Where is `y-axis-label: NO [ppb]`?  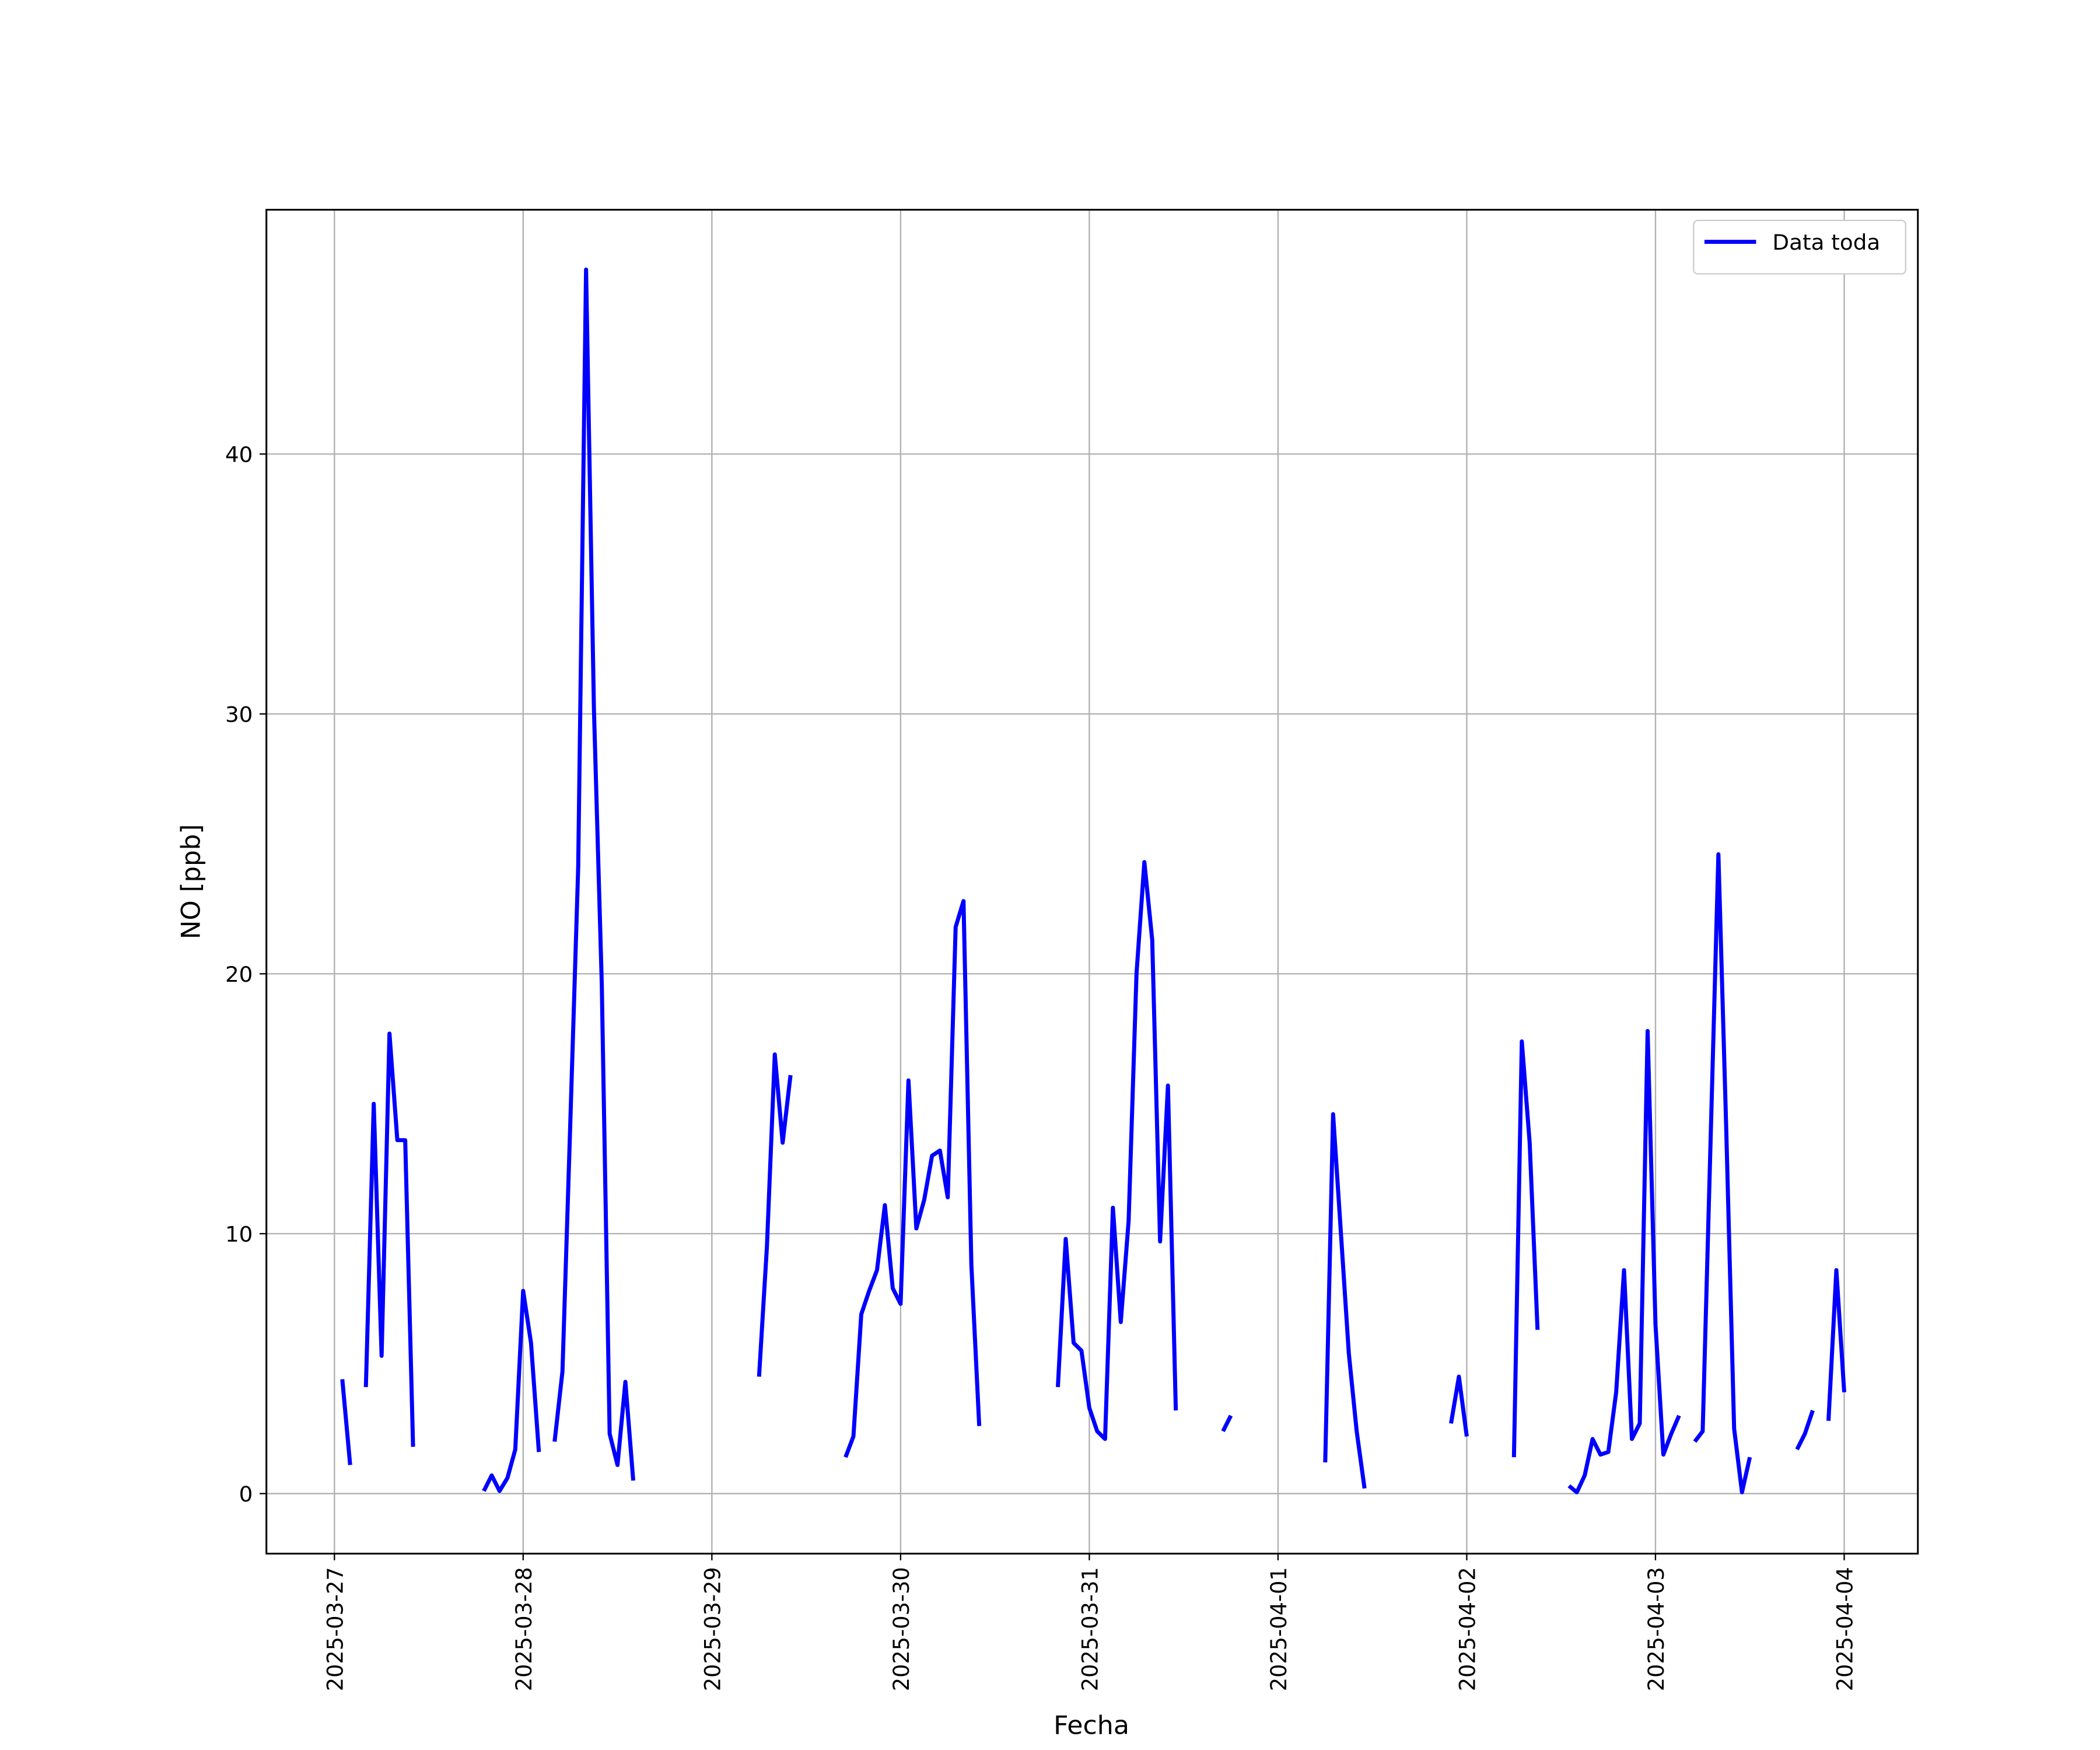
y-axis-label: NO [ppb] is located at coordinates (191, 881).